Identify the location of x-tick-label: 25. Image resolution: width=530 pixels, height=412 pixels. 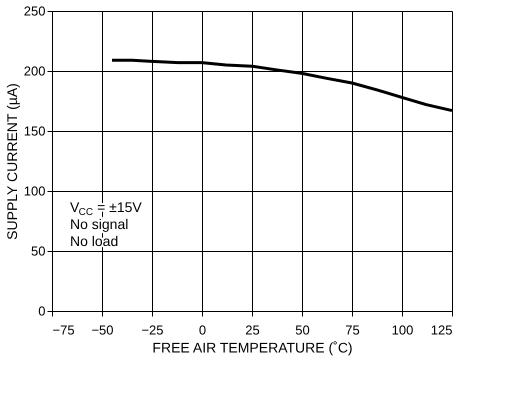
(252, 330).